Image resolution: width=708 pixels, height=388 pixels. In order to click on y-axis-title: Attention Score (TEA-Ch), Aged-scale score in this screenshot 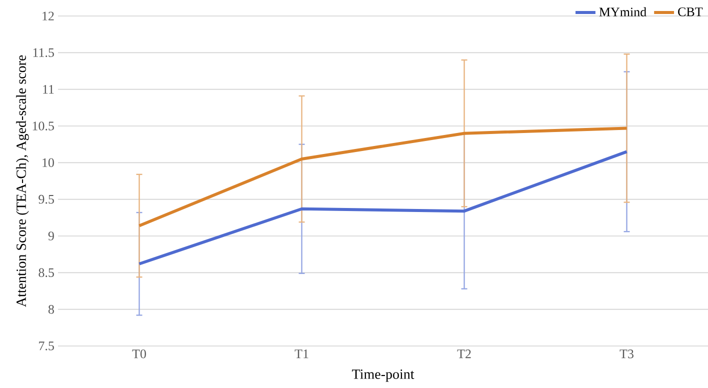, I will do `click(22, 181)`.